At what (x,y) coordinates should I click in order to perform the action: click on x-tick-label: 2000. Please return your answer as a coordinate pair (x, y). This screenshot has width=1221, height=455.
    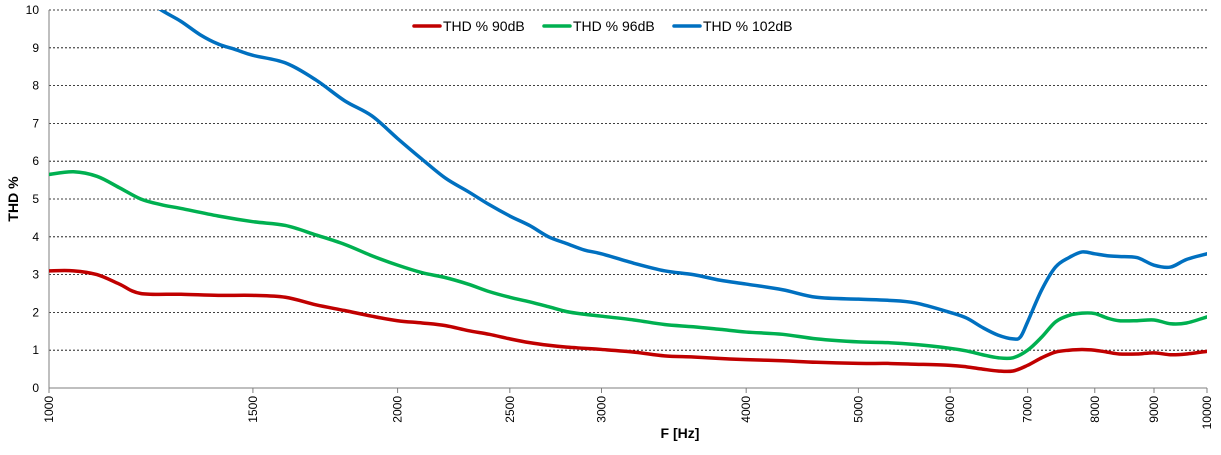
    Looking at the image, I should click on (398, 409).